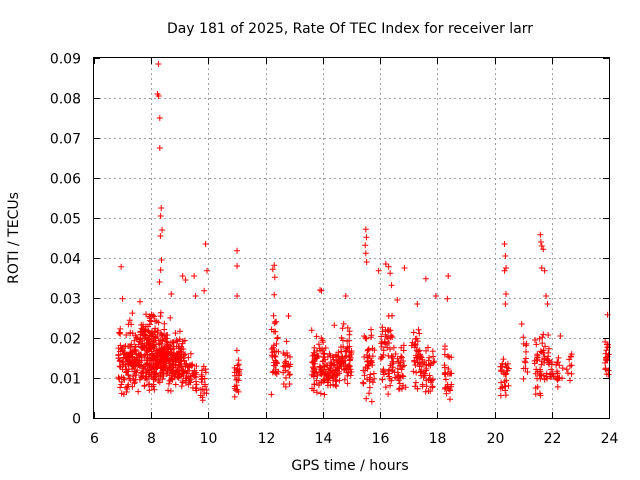 The image size is (640, 480). What do you see at coordinates (354, 439) in the screenshot?
I see `x-tick-labels: 6 8 10 12 14 16 18 20 22 24` at bounding box center [354, 439].